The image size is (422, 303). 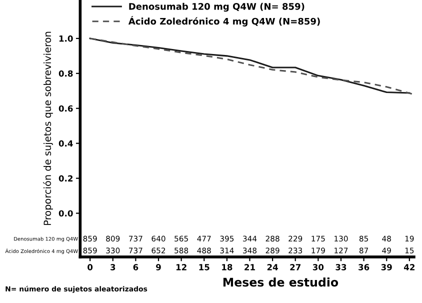 I want to click on legend-label: Ácido Zoledrónico 4 mg Q4W (N=859), so click(x=224, y=21).